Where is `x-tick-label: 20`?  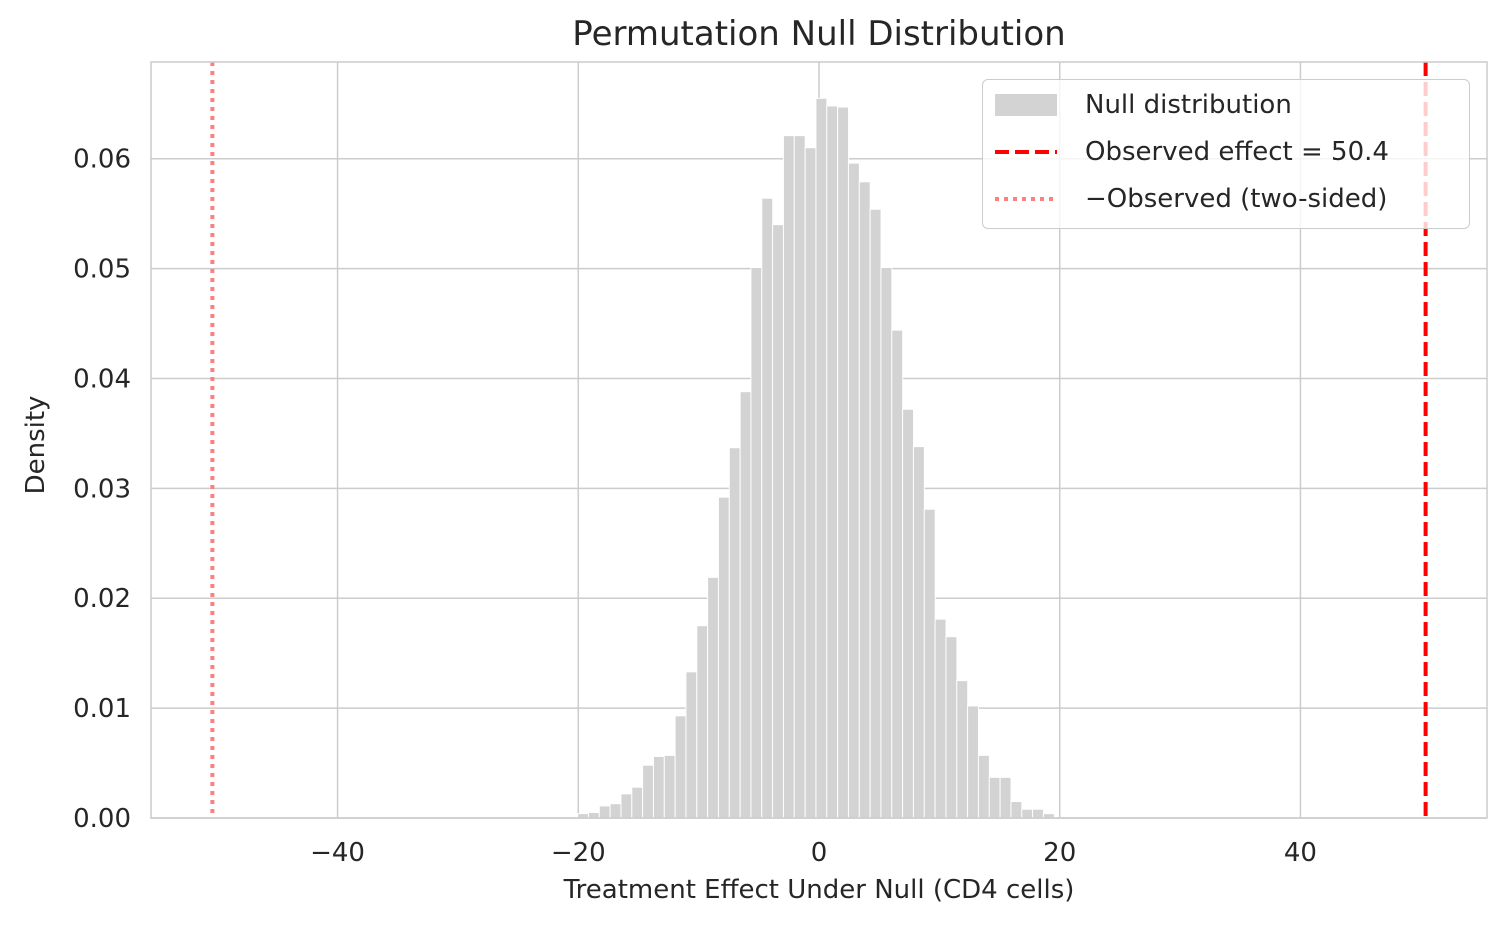
x-tick-label: 20 is located at coordinates (1059, 853).